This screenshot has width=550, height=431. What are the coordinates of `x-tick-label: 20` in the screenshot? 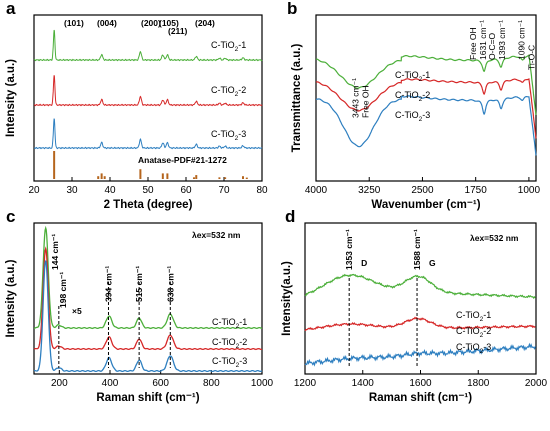 It's located at (34, 190).